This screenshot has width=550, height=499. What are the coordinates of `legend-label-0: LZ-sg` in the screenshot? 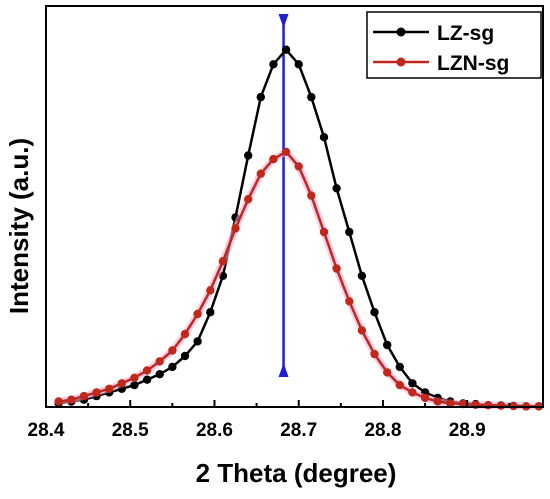 It's located at (465, 33).